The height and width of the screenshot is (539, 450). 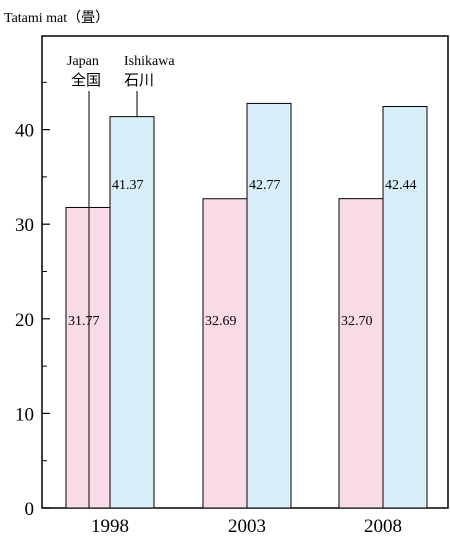 I want to click on x-tick-label: 2008, so click(x=383, y=526).